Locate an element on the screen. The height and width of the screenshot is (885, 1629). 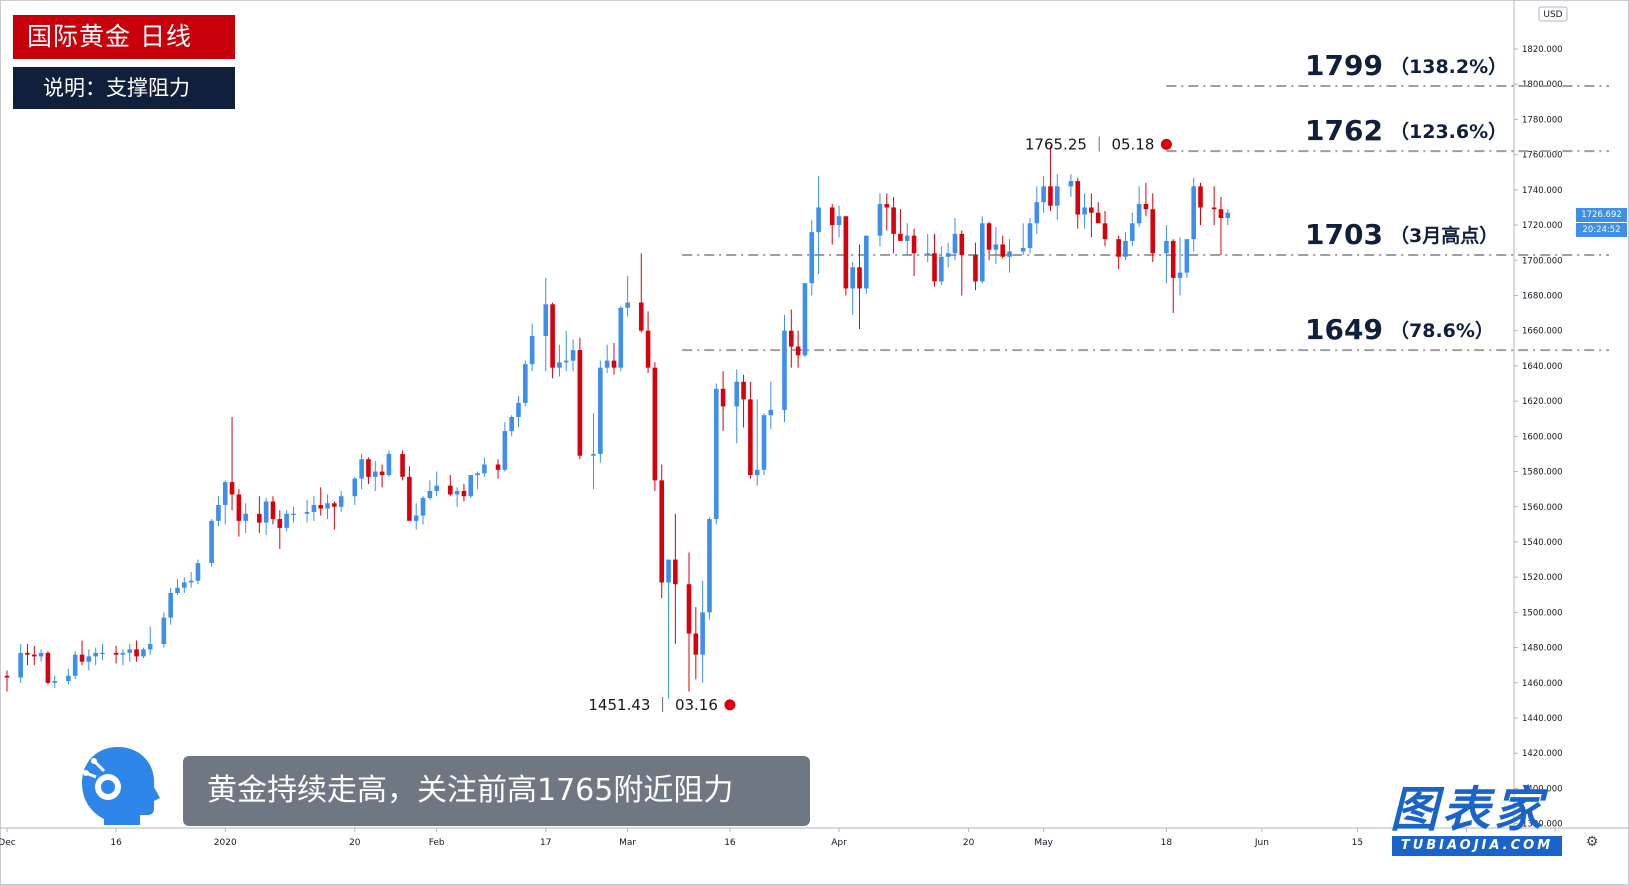
level-label: 1649 is located at coordinates (1344, 329).